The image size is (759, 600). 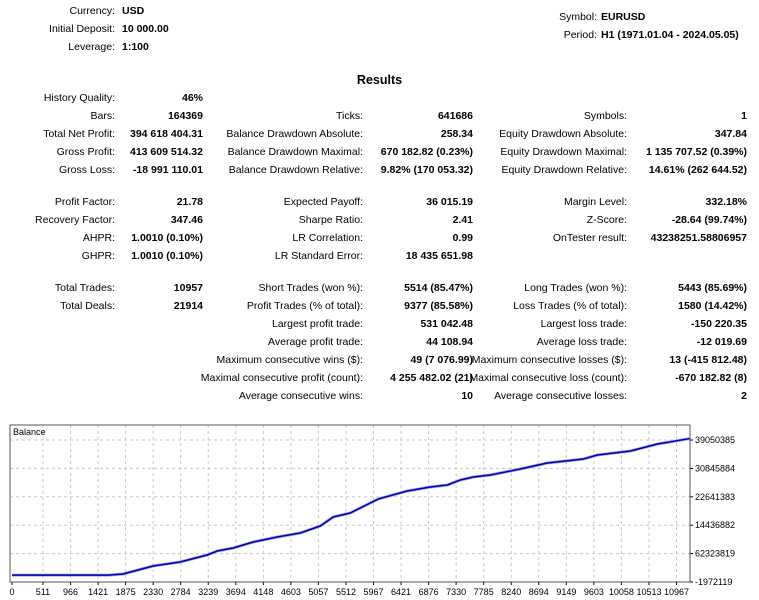 What do you see at coordinates (670, 35) in the screenshot?
I see `header-value: H1 (1971.01.04 - 2024.05.05)` at bounding box center [670, 35].